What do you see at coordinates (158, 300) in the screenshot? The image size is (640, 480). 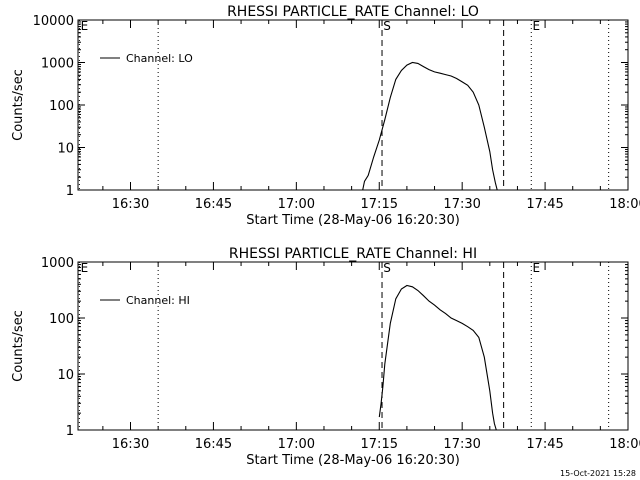 I see `legend-label: Channel: HI` at bounding box center [158, 300].